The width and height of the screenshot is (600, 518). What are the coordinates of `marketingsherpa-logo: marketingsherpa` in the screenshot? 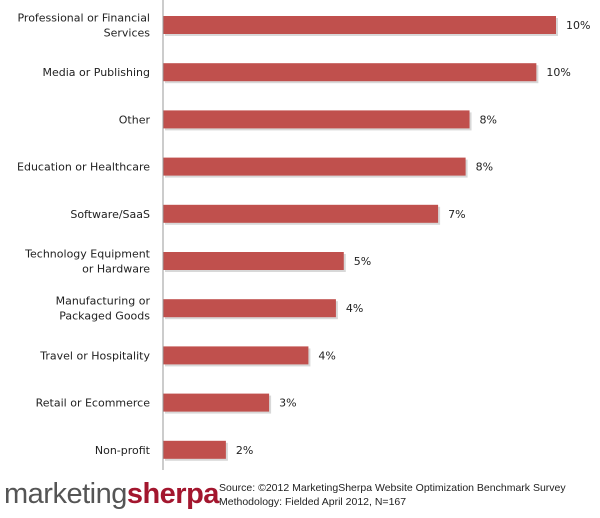 It's located at (111, 494).